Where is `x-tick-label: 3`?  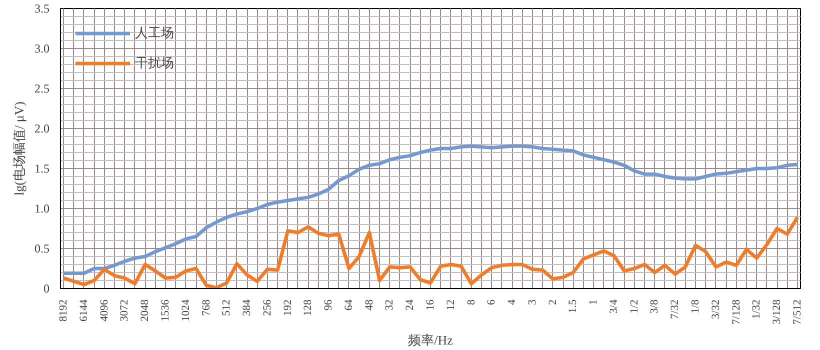
x-tick-label: 3 is located at coordinates (532, 302).